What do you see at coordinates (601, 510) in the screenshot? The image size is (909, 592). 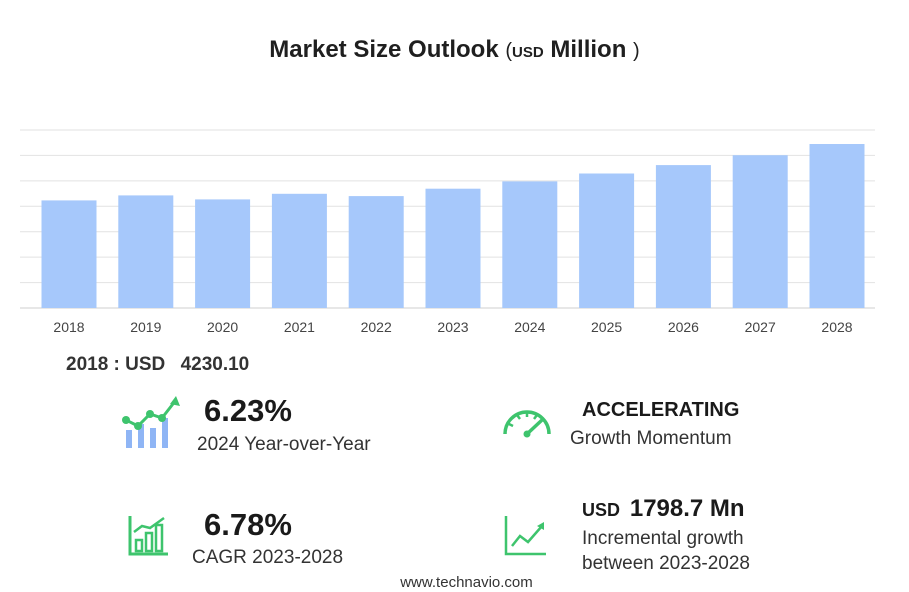 I see `incremental-currency: USD` at bounding box center [601, 510].